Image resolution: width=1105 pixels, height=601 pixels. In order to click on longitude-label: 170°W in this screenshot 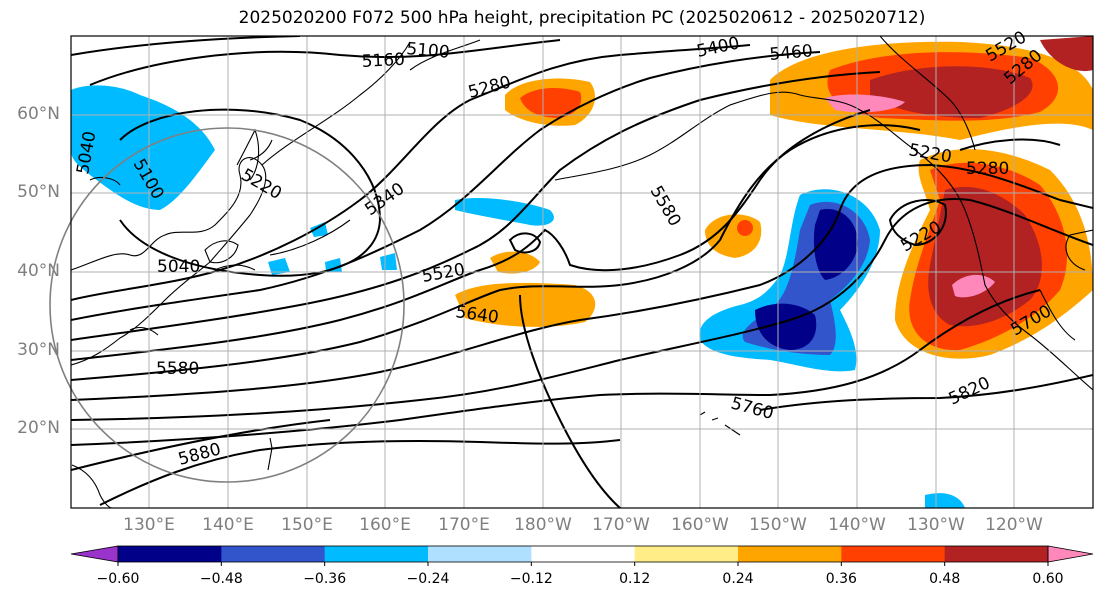, I will do `click(621, 525)`.